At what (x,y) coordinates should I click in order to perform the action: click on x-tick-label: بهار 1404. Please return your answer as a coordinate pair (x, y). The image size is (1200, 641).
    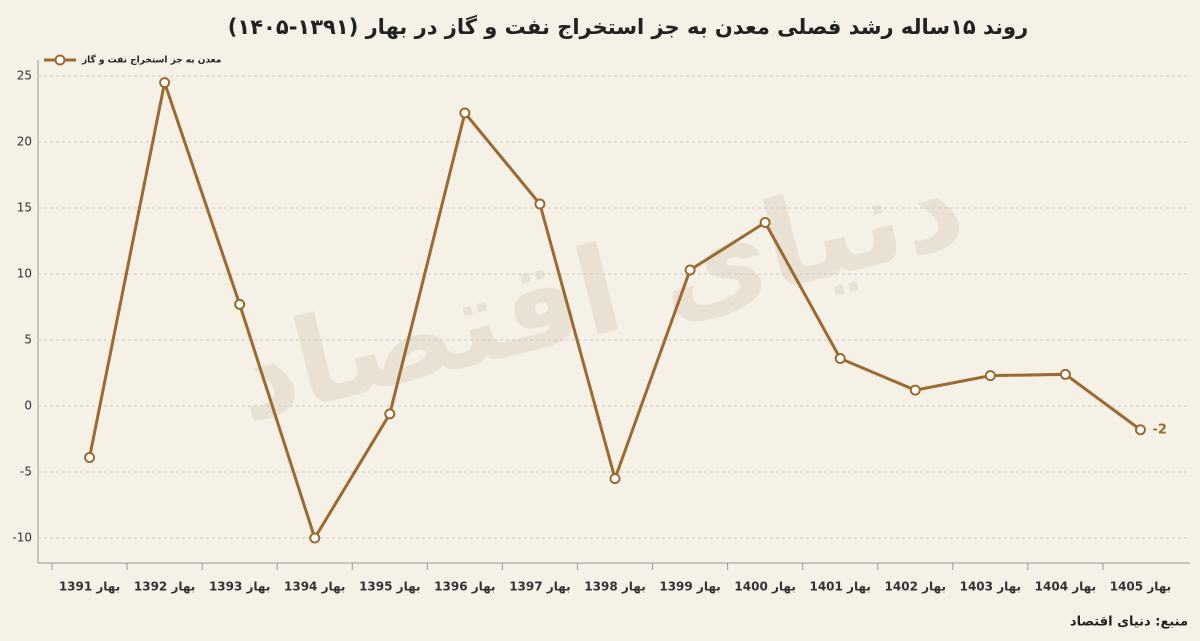
    Looking at the image, I should click on (1065, 587).